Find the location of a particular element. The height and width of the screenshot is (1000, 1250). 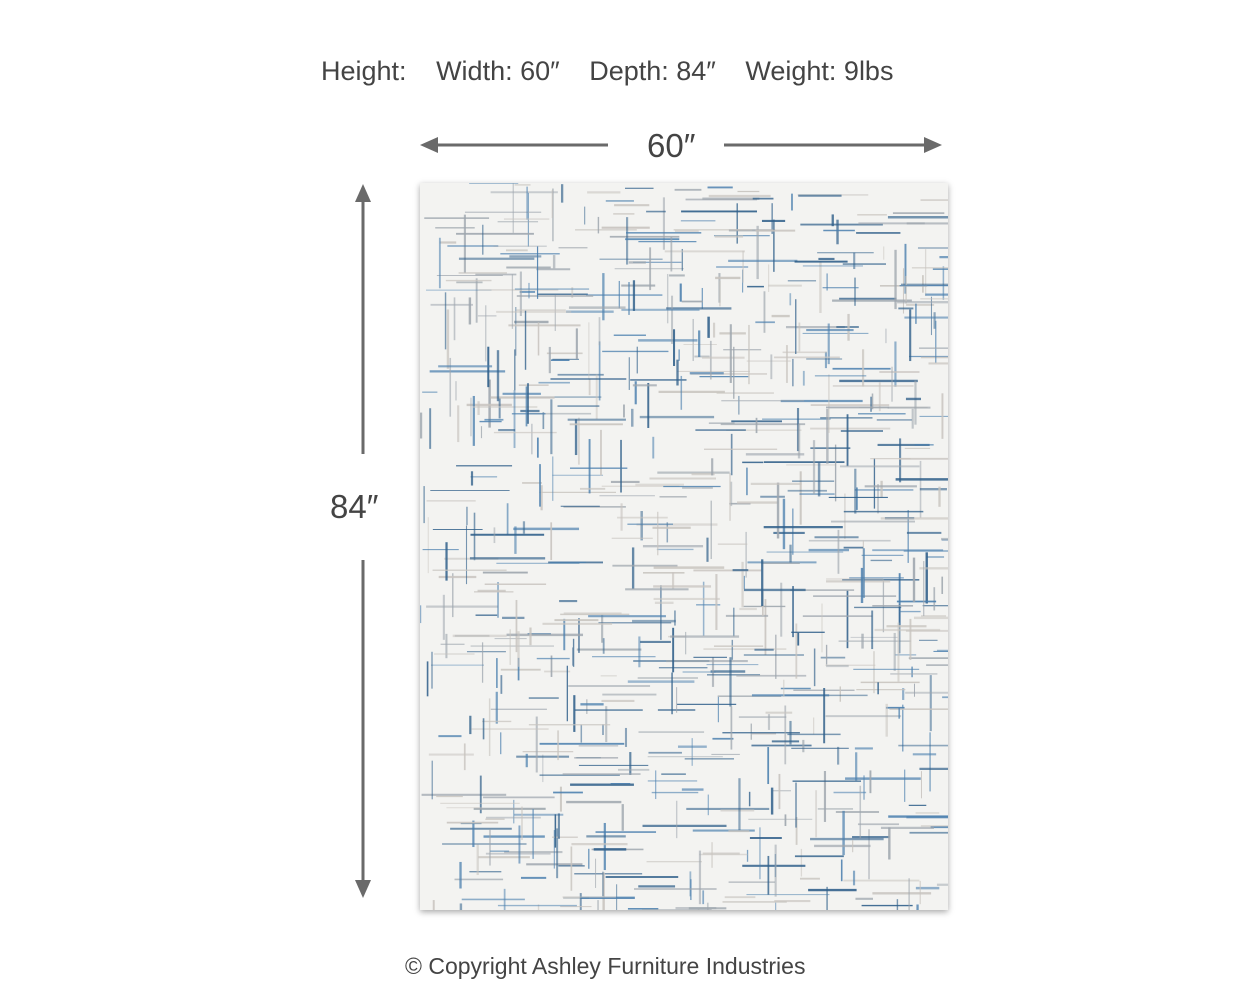

spec-height: Height: is located at coordinates (364, 71).